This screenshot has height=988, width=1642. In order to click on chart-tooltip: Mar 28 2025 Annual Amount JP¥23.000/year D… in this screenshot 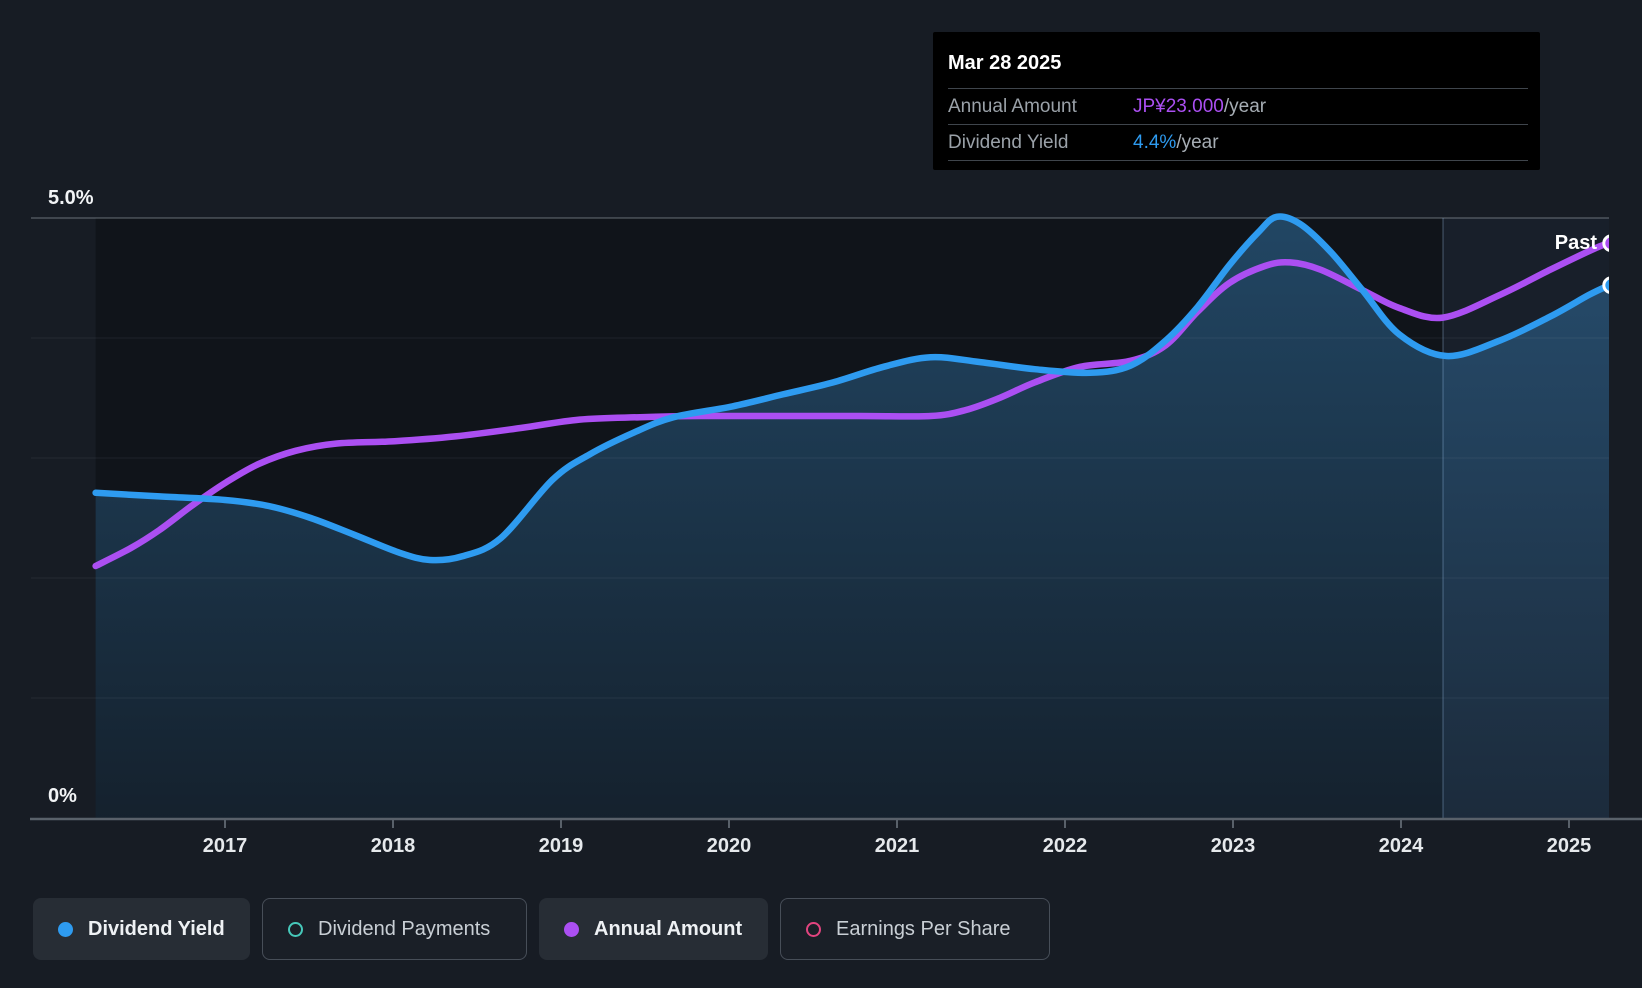, I will do `click(1236, 101)`.